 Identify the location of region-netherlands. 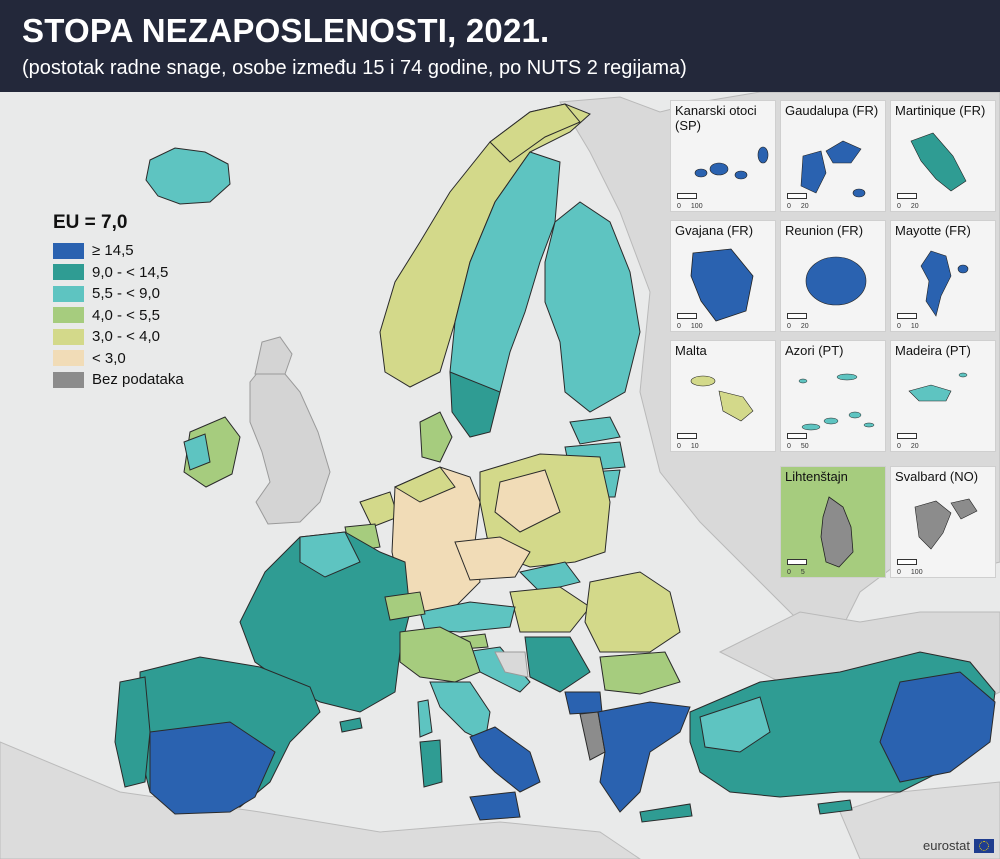
(379, 509).